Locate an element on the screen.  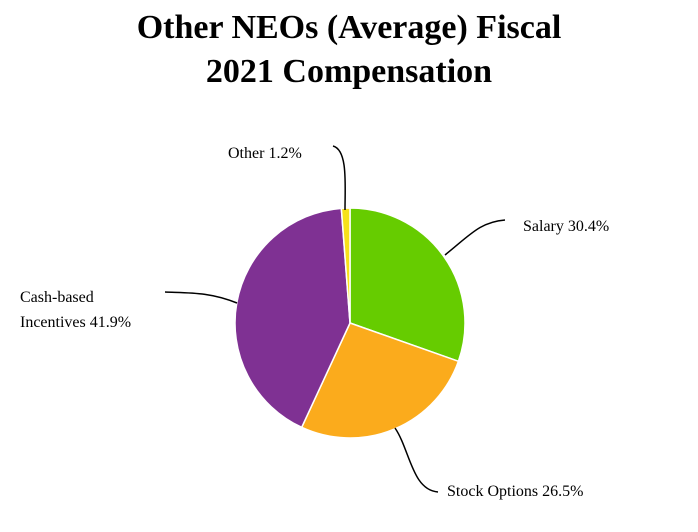
slice-label: Other 1.2% is located at coordinates (265, 153).